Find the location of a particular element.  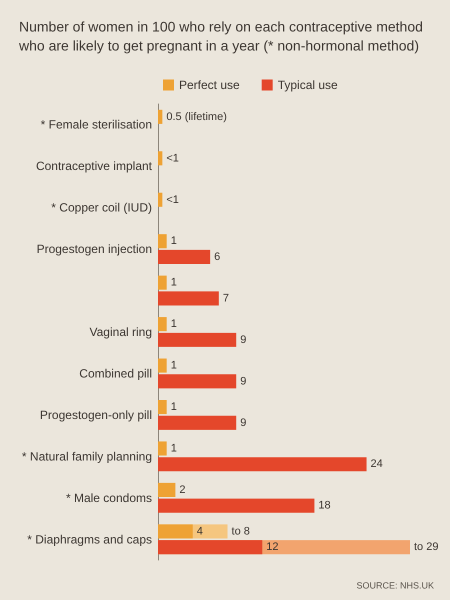

data-label: 4 is located at coordinates (199, 531).